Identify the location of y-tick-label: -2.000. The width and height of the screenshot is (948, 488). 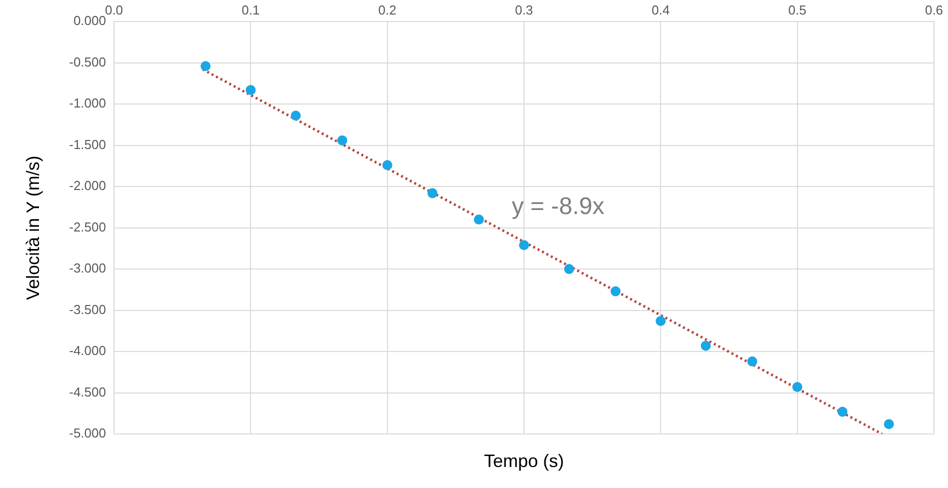
(87, 186).